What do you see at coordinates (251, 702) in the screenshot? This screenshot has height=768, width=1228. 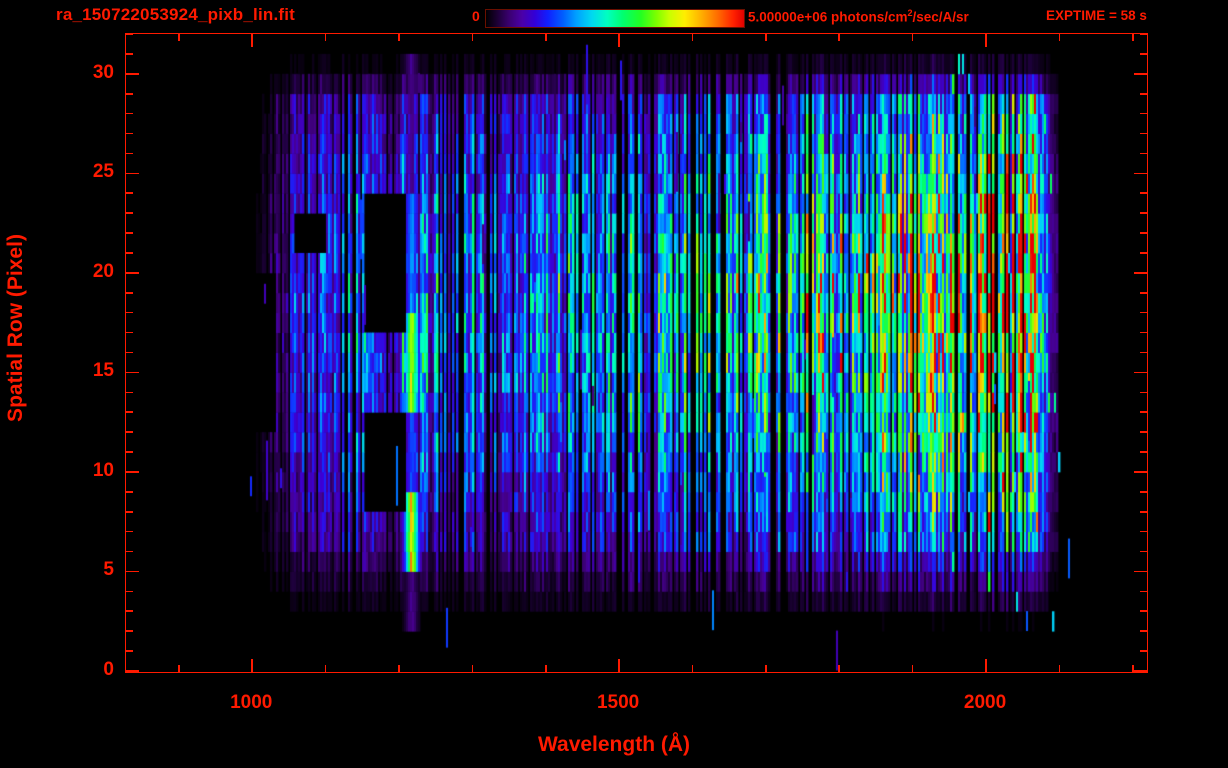 I see `x-tick-label: 1000` at bounding box center [251, 702].